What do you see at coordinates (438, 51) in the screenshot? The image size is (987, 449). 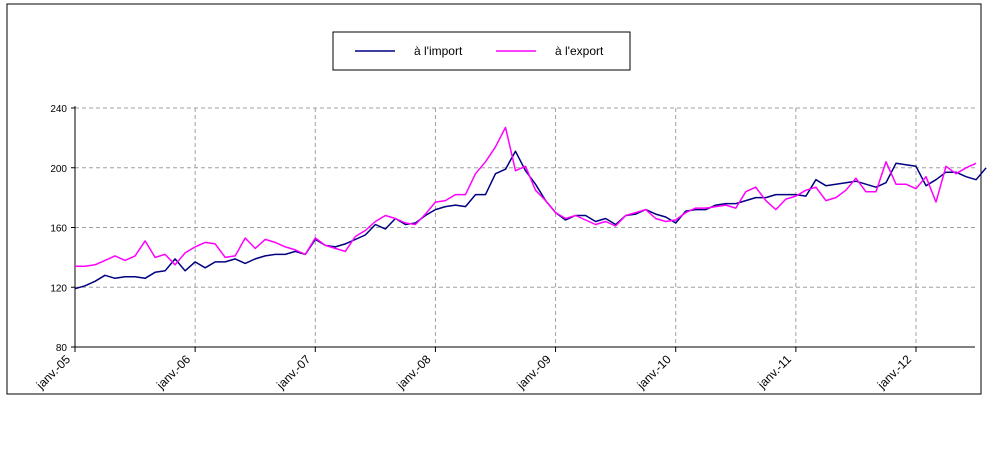 I see `legend-label-import: à l'import` at bounding box center [438, 51].